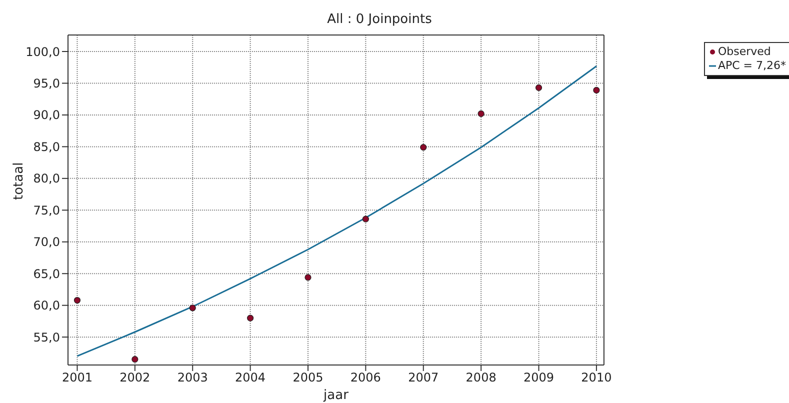 The height and width of the screenshot is (403, 789). What do you see at coordinates (192, 377) in the screenshot?
I see `x-tick-label: 2003` at bounding box center [192, 377].